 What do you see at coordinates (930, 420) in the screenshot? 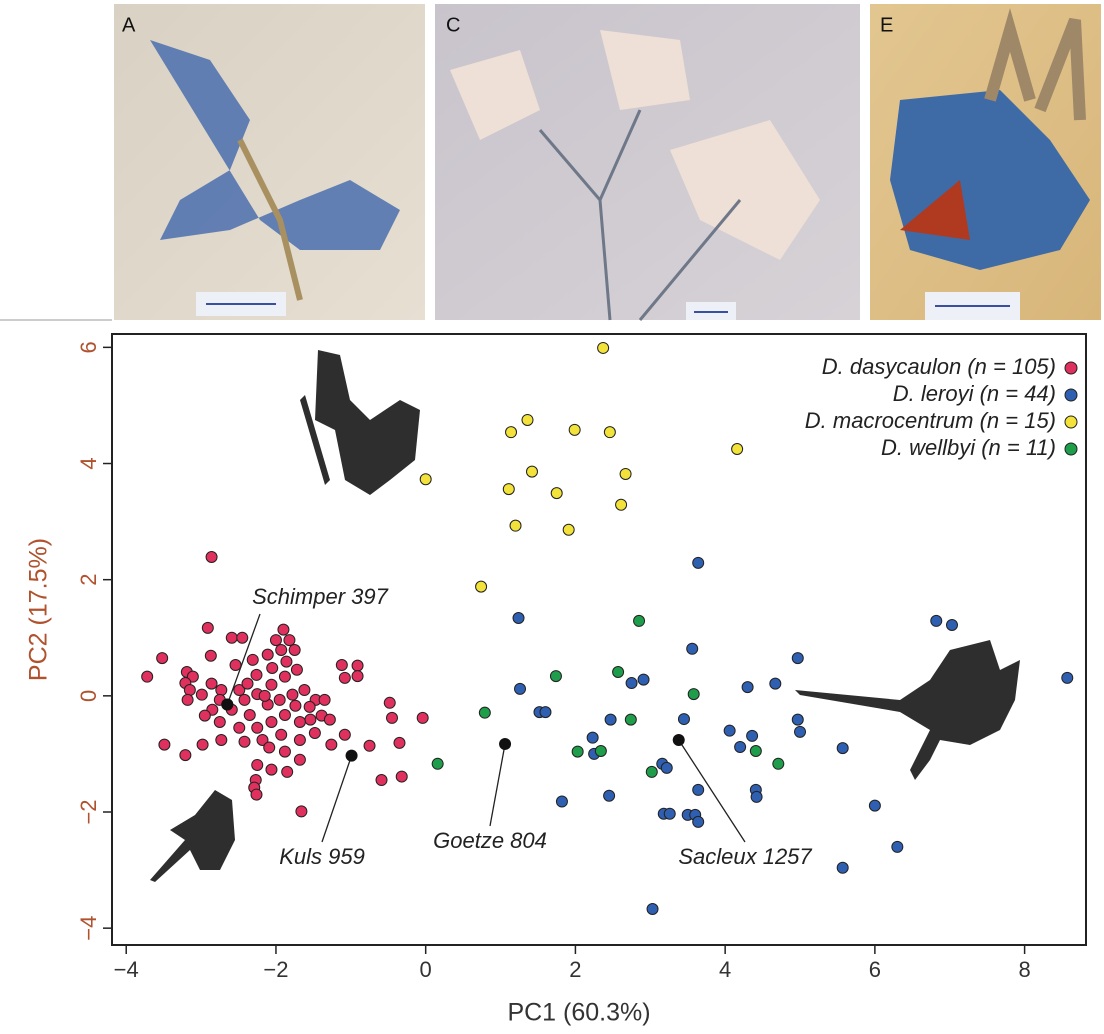
I see `legend-label: D. macrocentrum (n = 15)` at bounding box center [930, 420].